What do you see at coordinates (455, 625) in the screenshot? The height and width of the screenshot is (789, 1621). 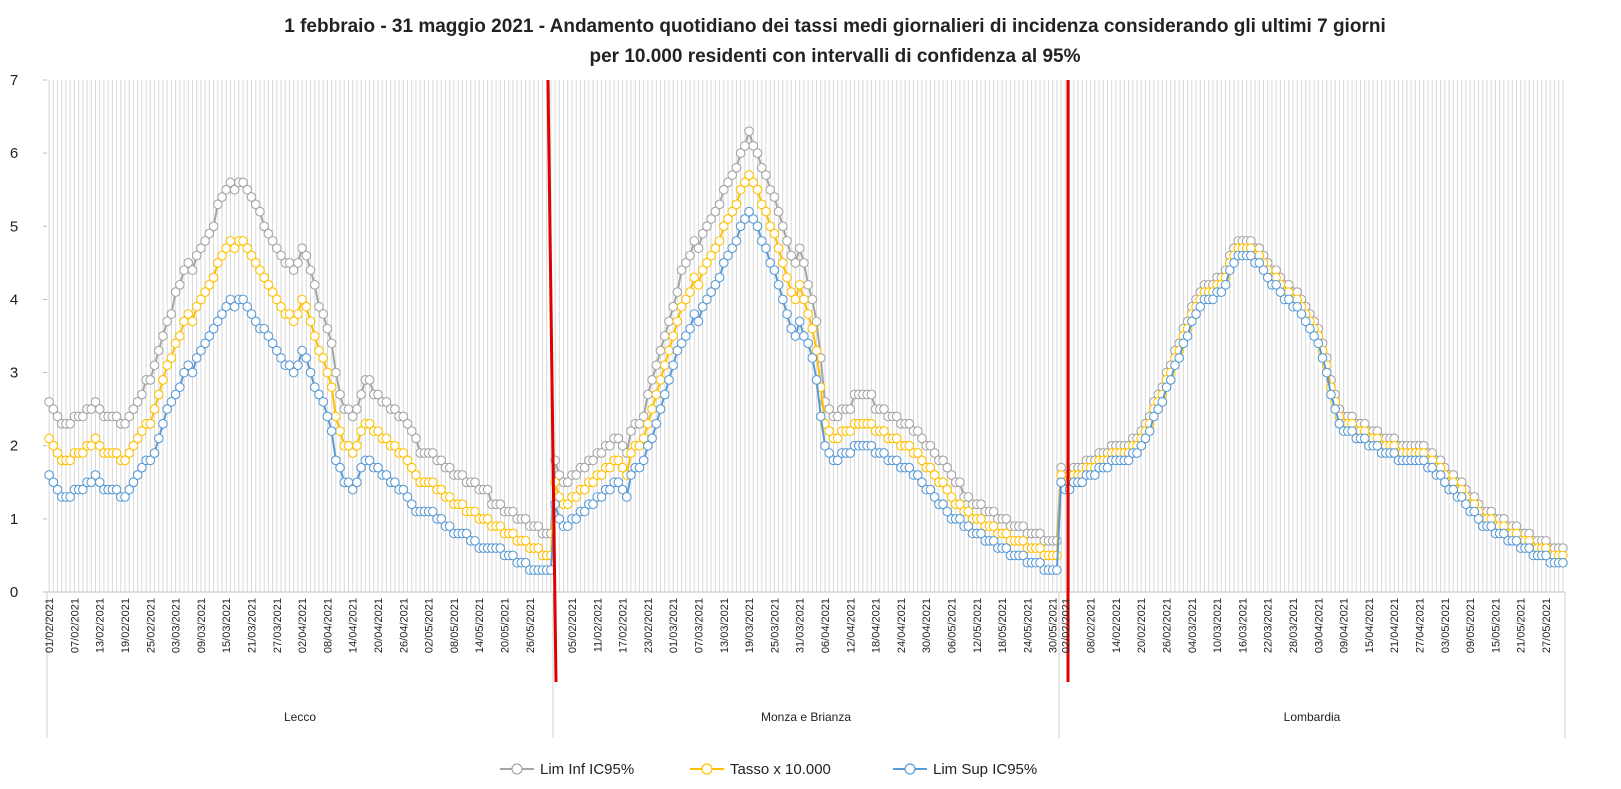 I see `x-tick-label: 08/05/2021` at bounding box center [455, 625].